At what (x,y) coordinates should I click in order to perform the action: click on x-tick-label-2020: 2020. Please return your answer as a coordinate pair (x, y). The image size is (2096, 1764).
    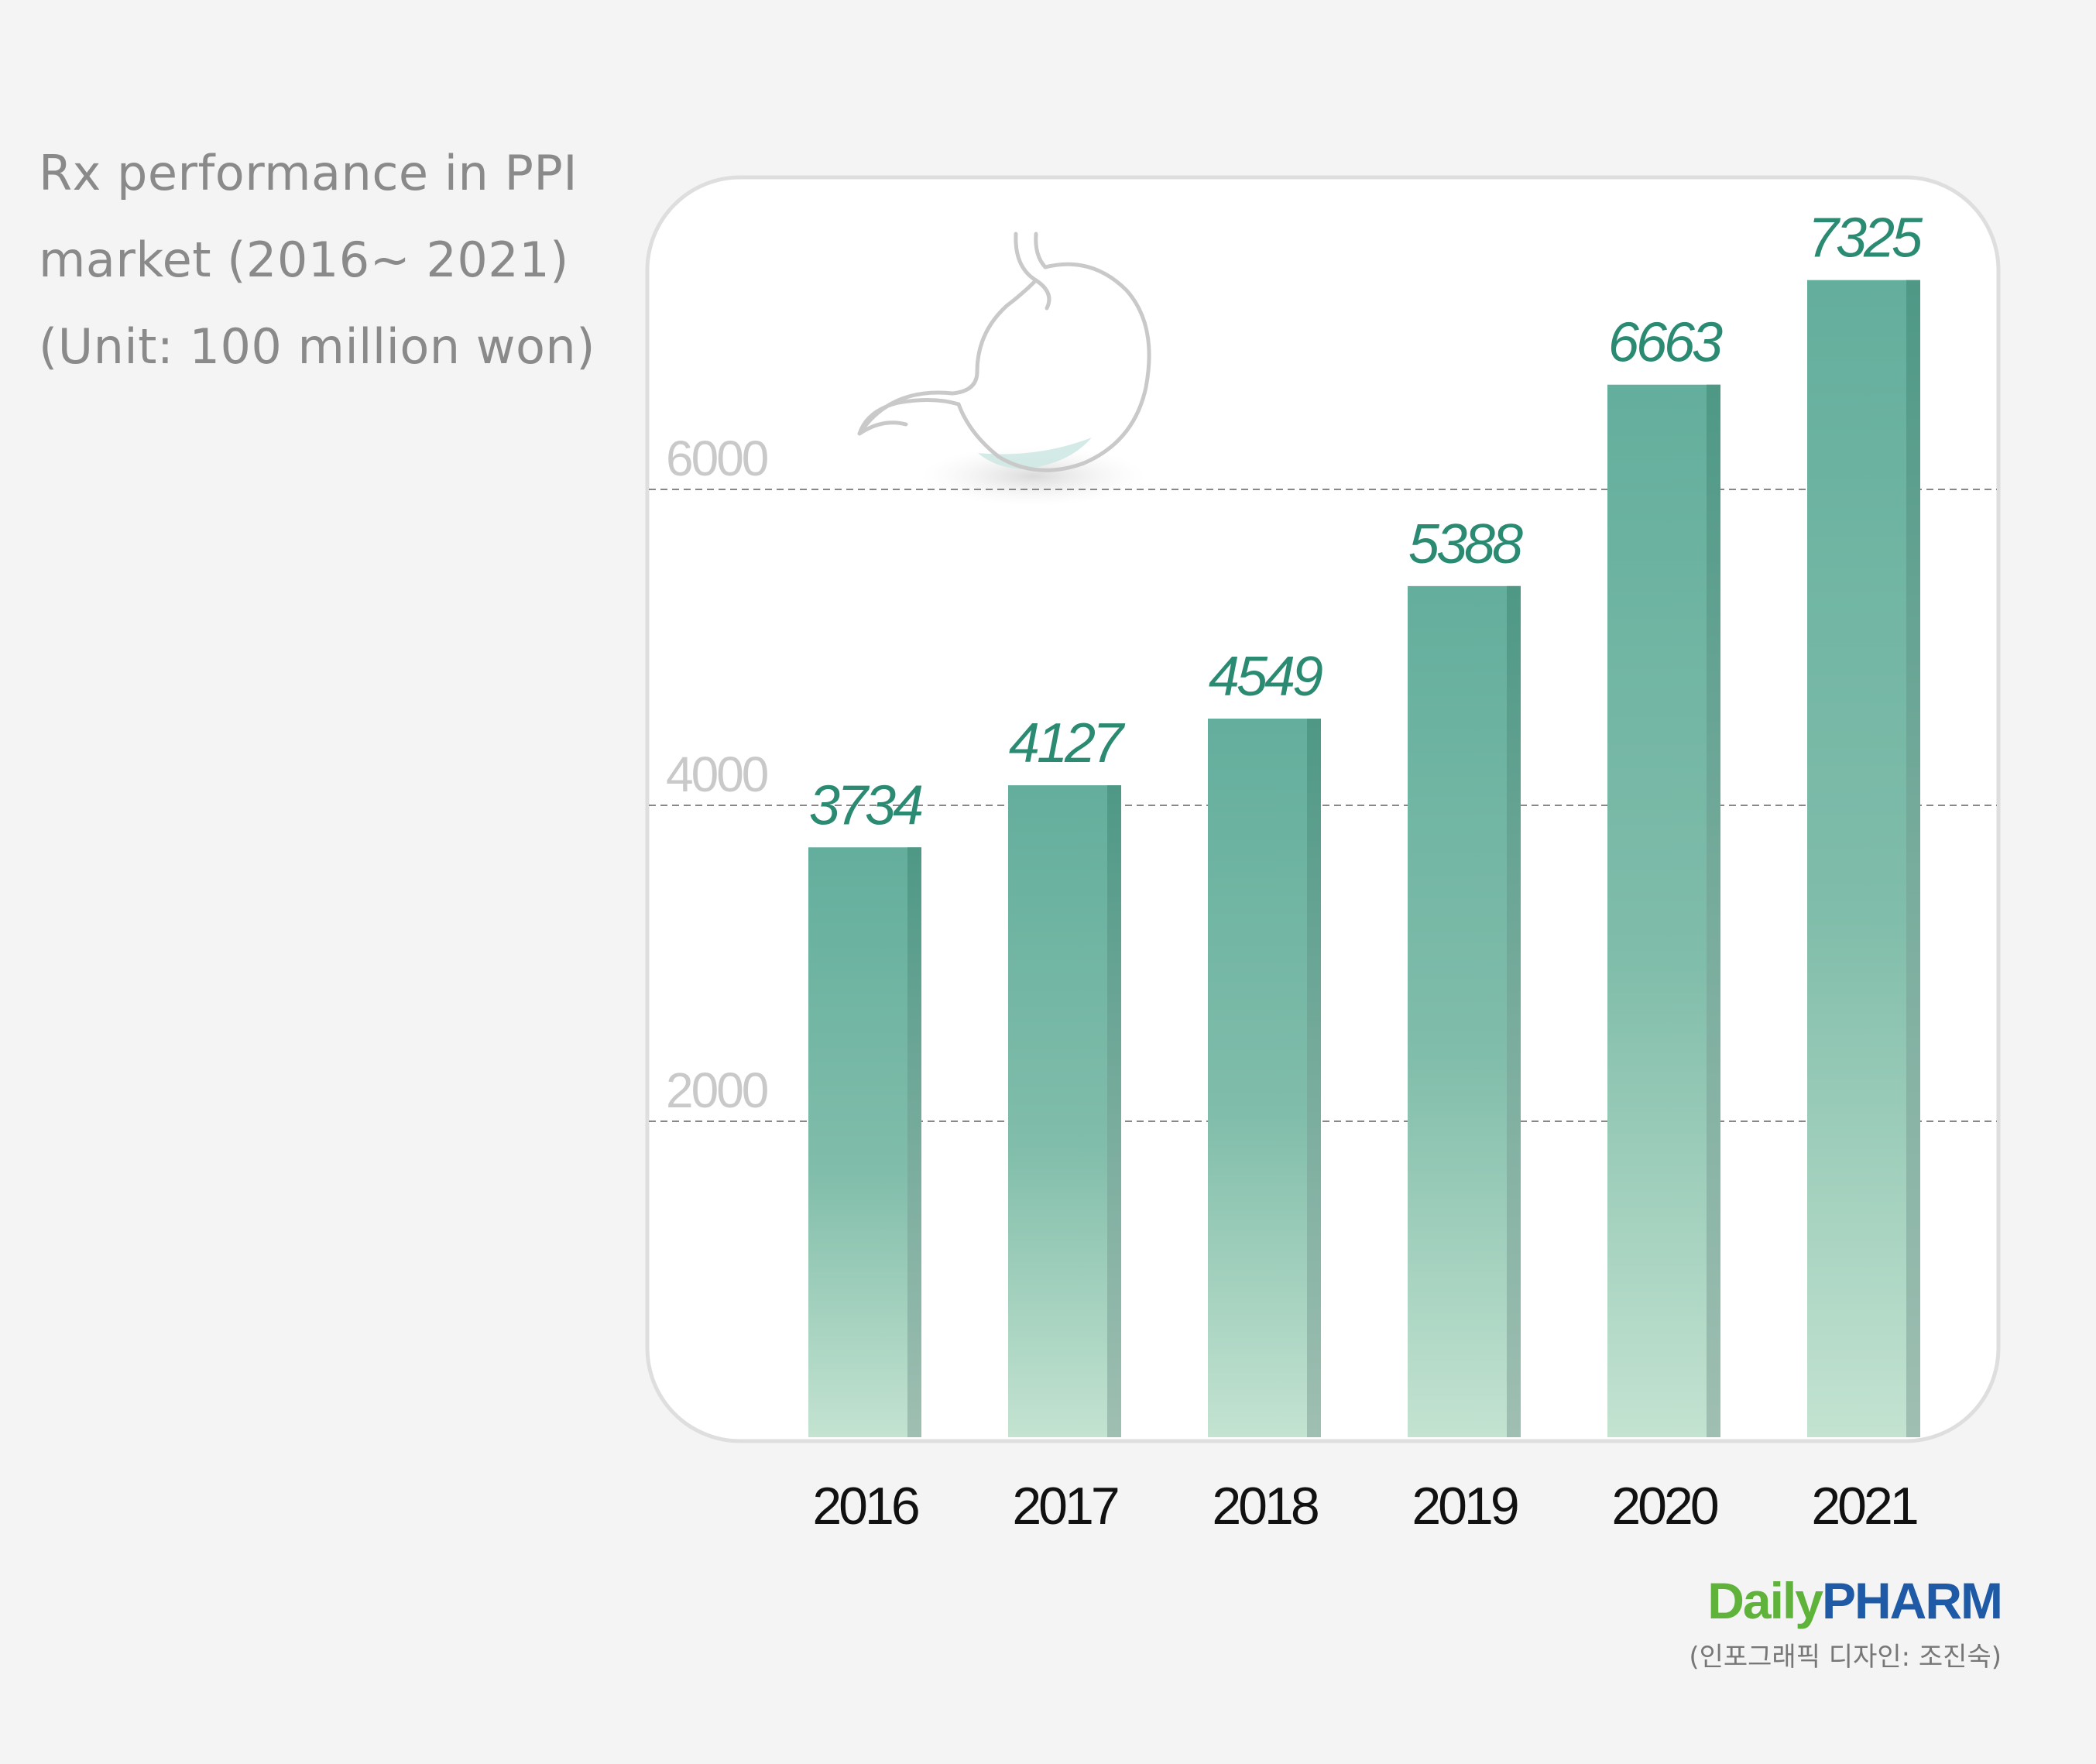
    Looking at the image, I should click on (1664, 1506).